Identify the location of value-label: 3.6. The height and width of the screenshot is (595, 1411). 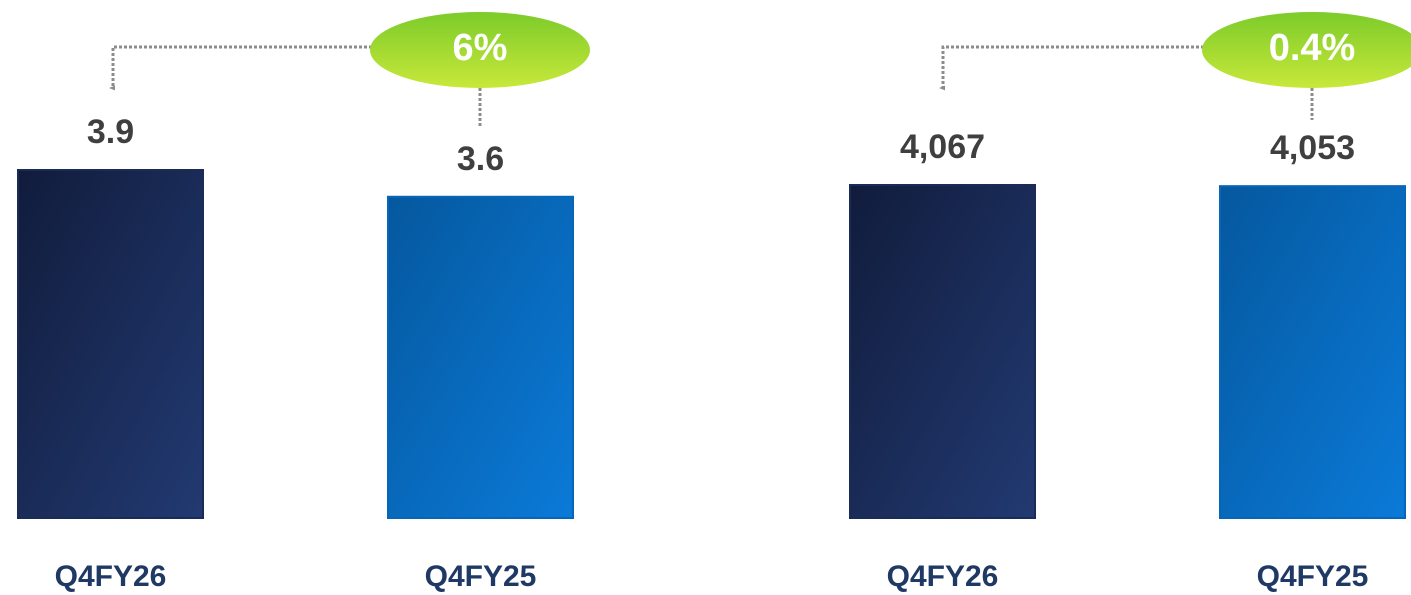
(480, 159).